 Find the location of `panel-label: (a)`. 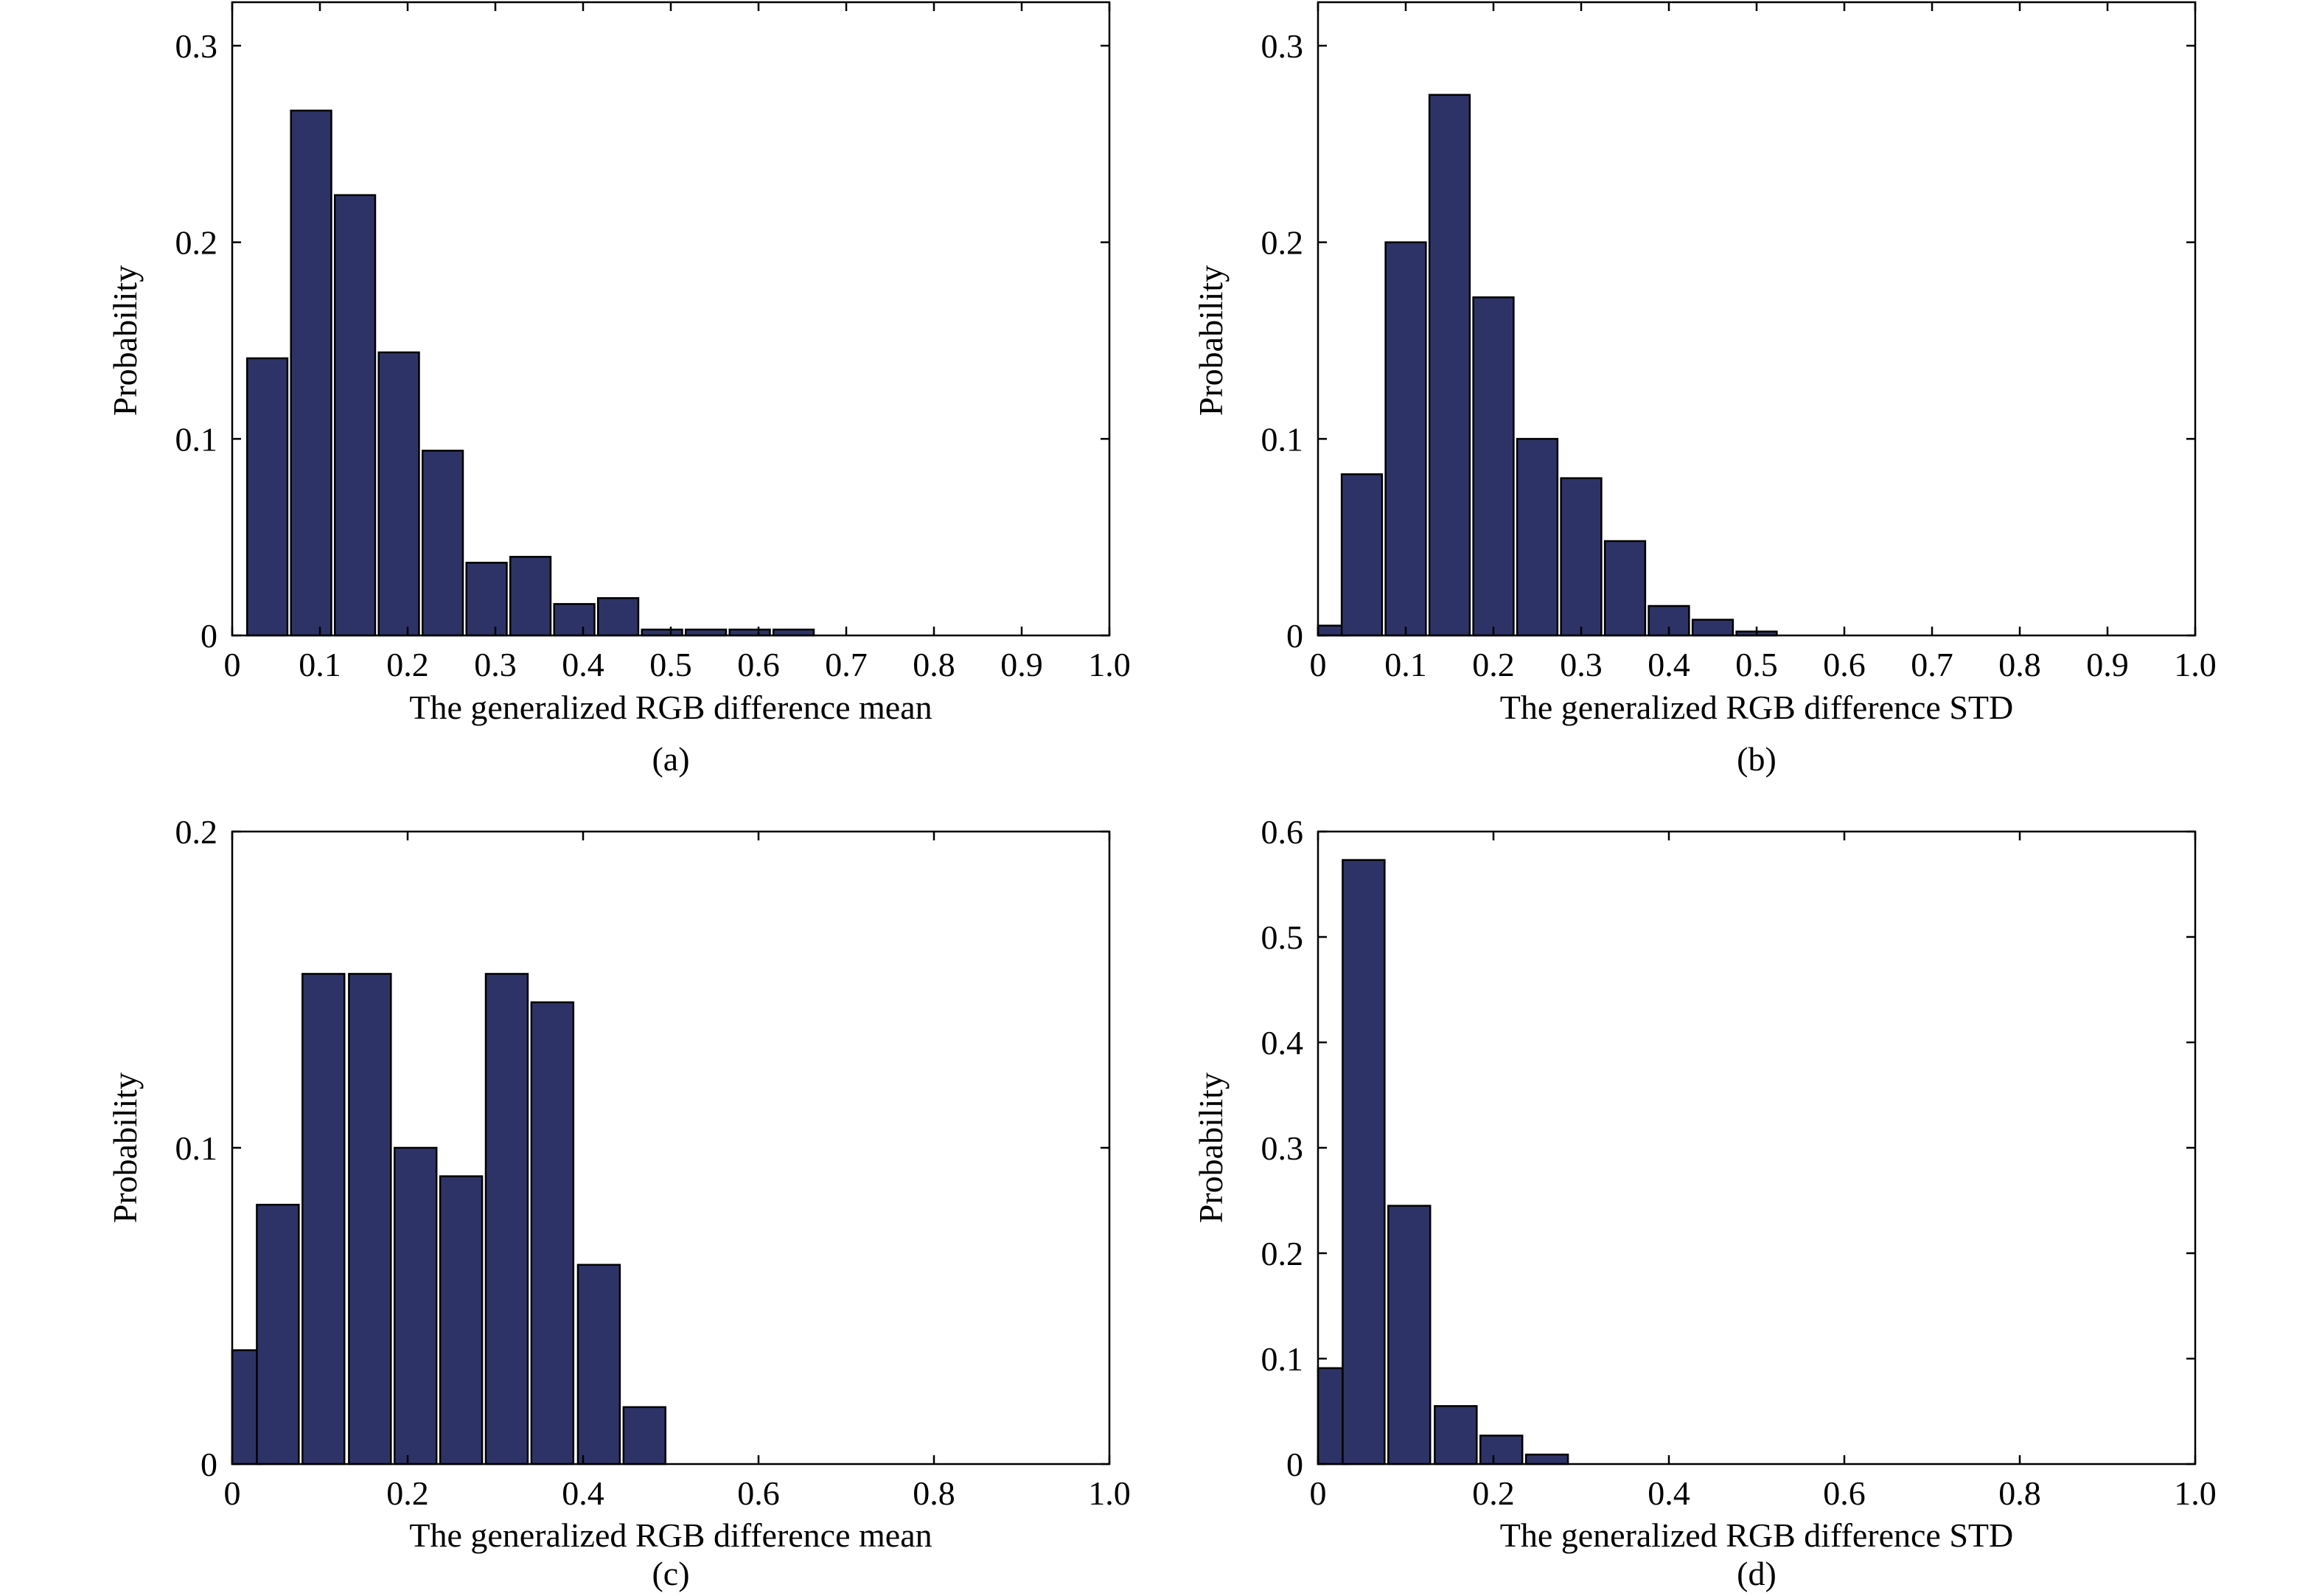

panel-label: (a) is located at coordinates (670, 759).